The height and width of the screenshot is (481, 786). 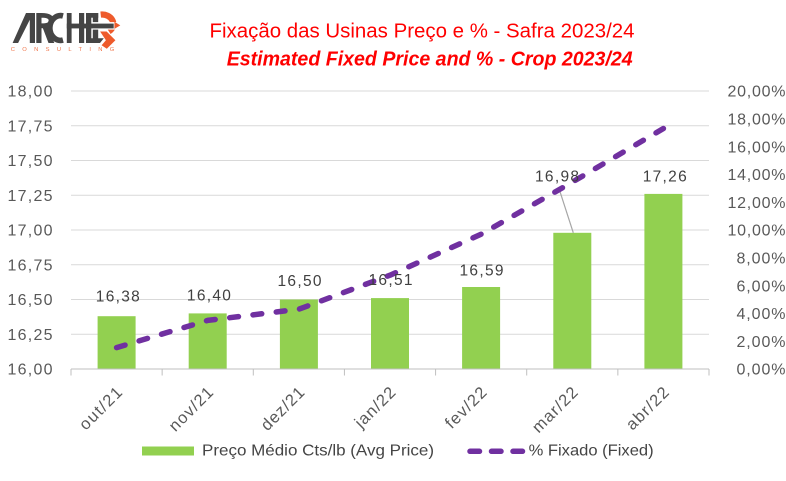 I want to click on svg-text: 18,00, so click(x=30, y=92).